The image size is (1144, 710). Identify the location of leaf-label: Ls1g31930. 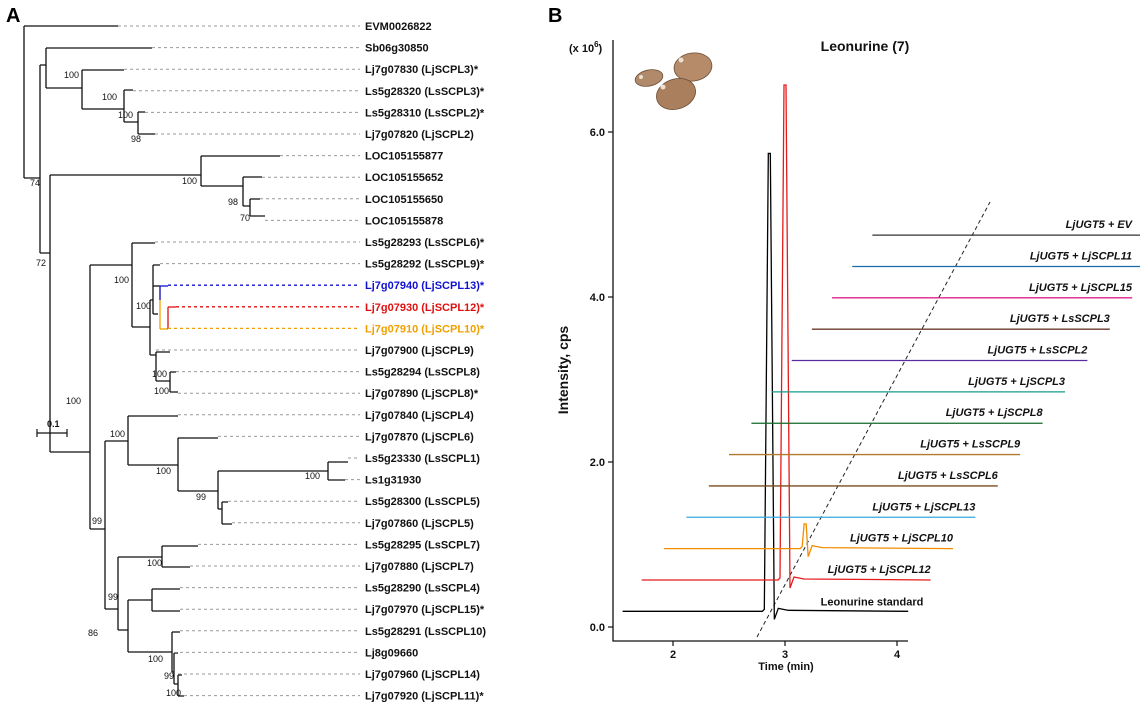
(393, 481).